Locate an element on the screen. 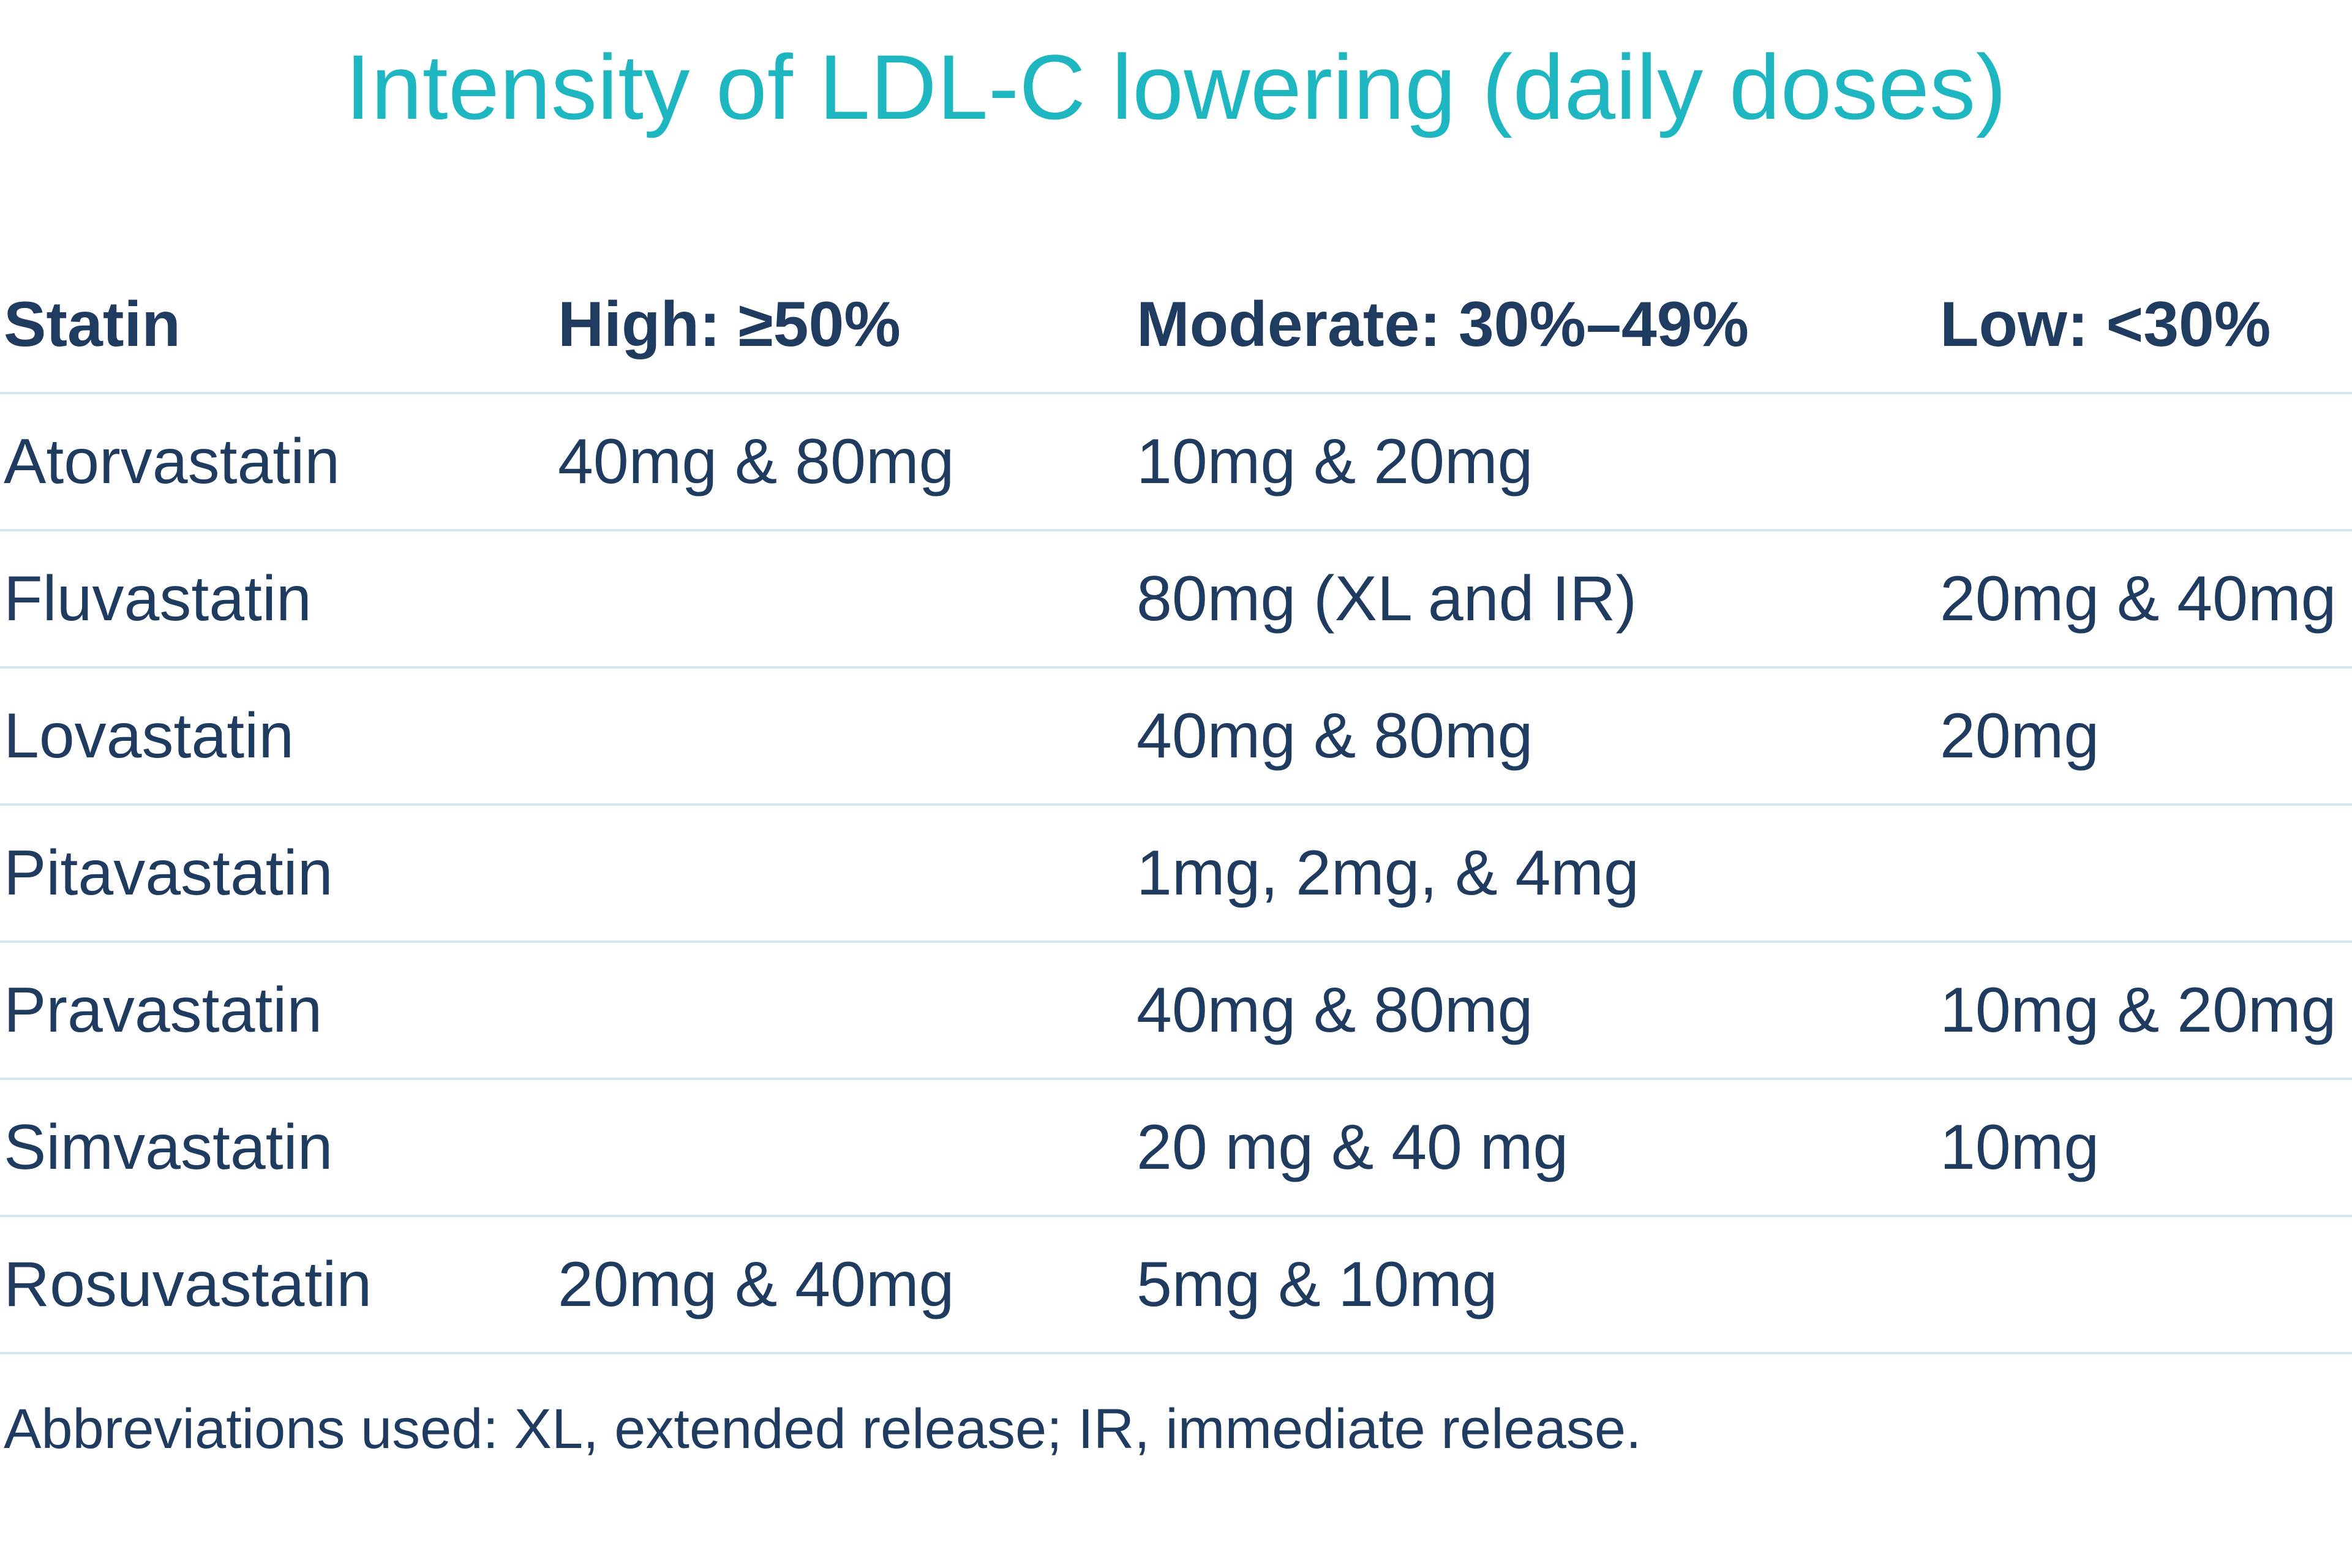  statin-name-cell: Atorvastatin is located at coordinates (277, 462).